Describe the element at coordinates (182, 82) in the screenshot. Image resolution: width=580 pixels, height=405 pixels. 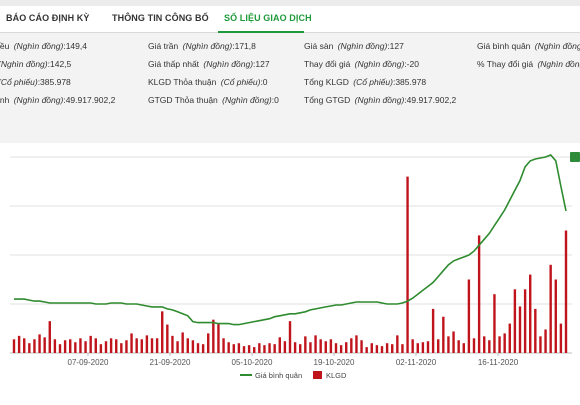
I see `stat-label: KLGD Thỏa thuận` at that location.